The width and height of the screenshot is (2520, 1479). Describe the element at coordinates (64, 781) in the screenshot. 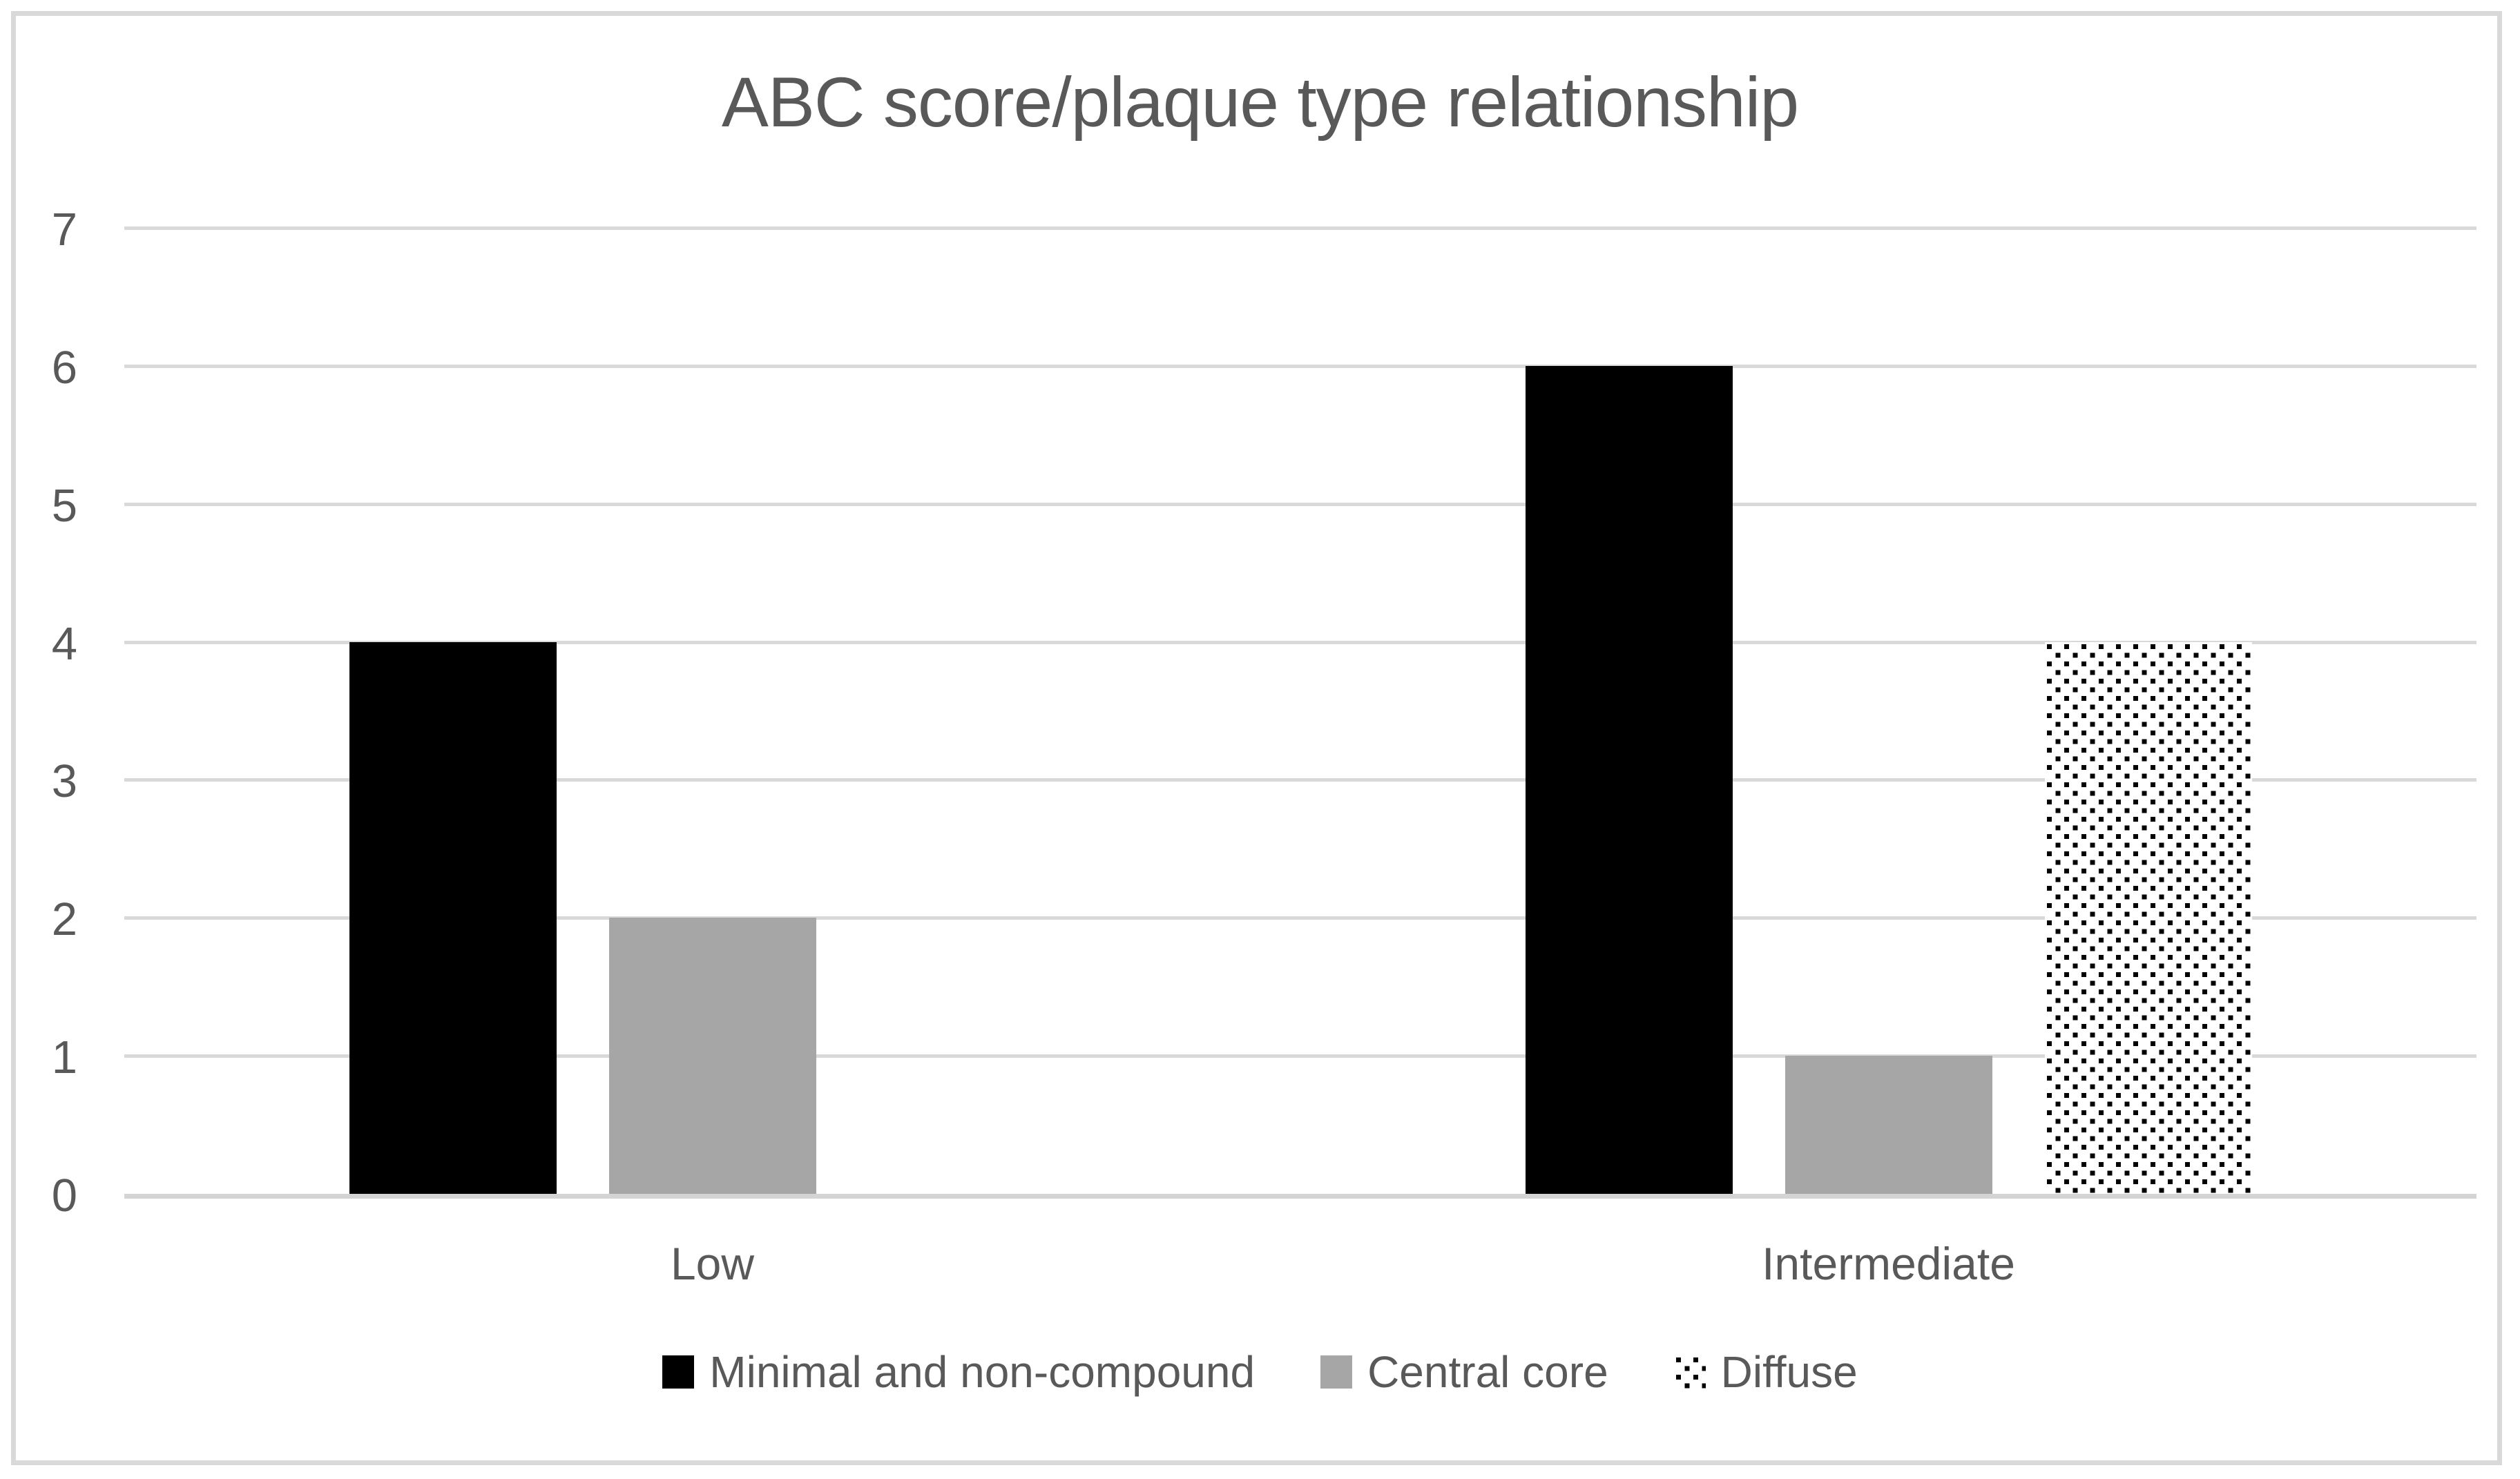

I see `y-tick-label-3: 3` at that location.